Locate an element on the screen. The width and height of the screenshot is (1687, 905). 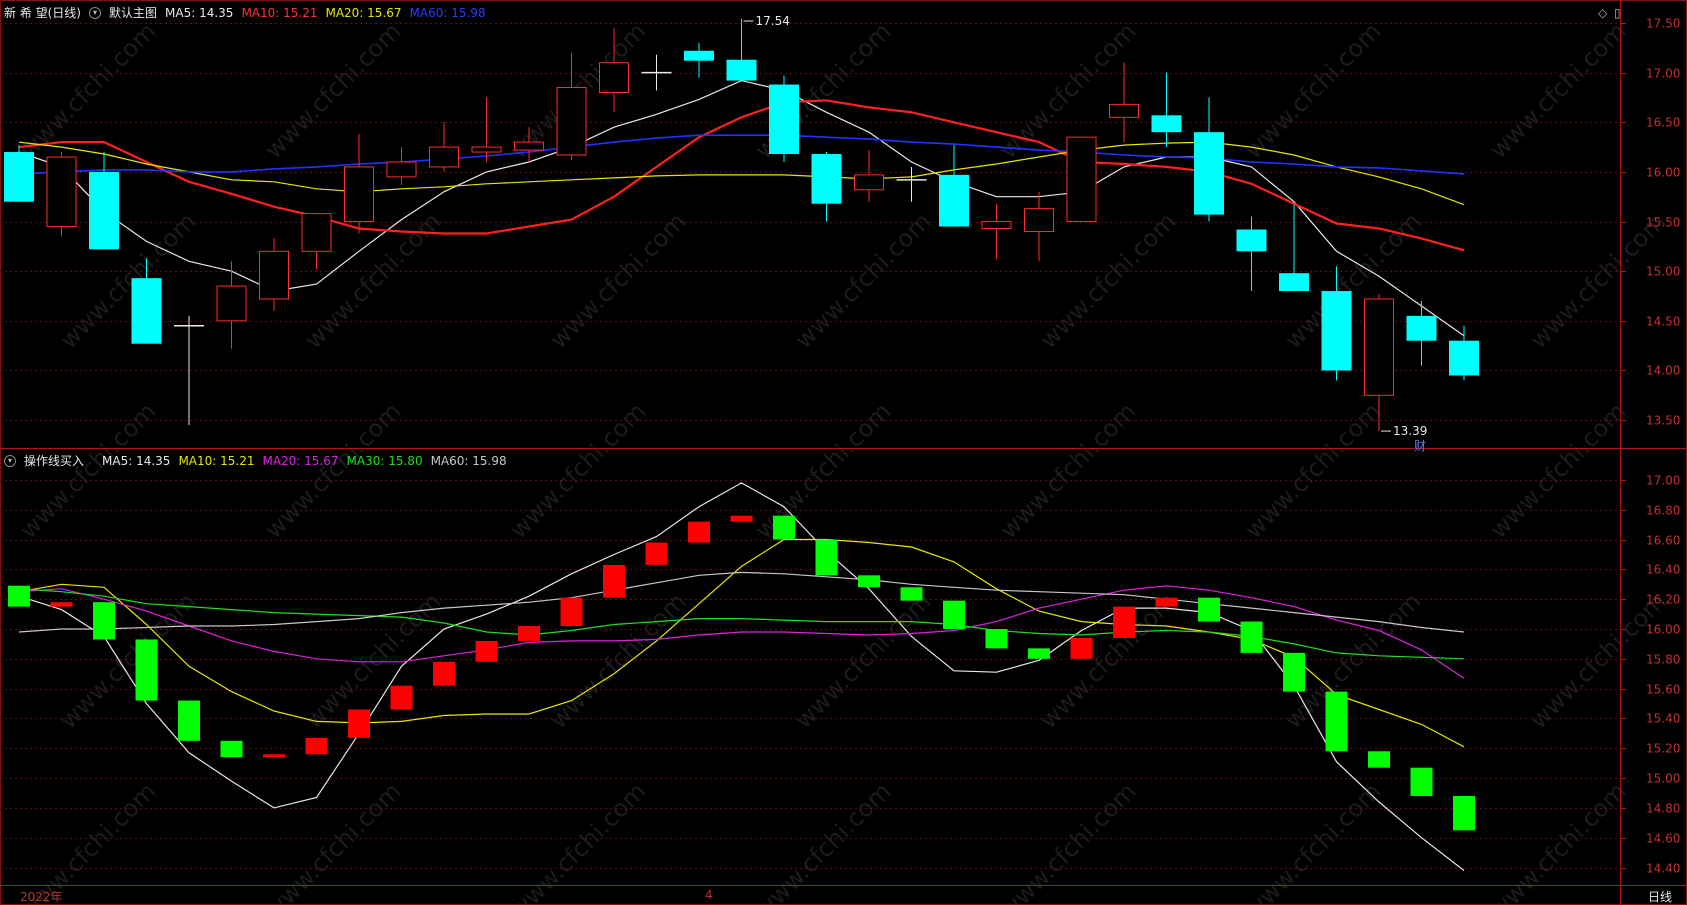
y-tick-label: 15.40 is located at coordinates (1663, 719).